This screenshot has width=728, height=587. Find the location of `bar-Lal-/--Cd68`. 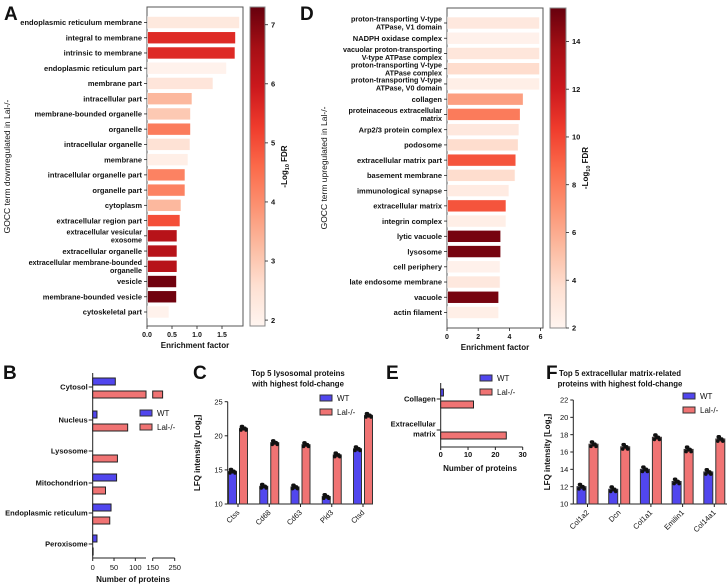

bar-Lal-/--Cd68 is located at coordinates (275, 473).